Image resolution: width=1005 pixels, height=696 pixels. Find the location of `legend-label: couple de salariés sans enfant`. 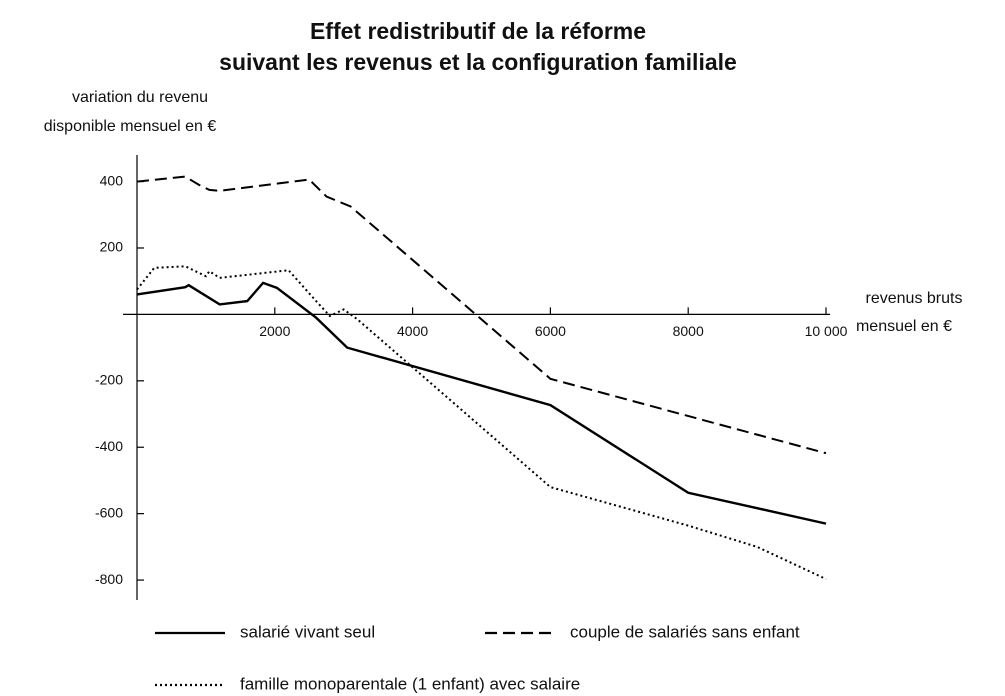

legend-label: couple de salariés sans enfant is located at coordinates (685, 631).